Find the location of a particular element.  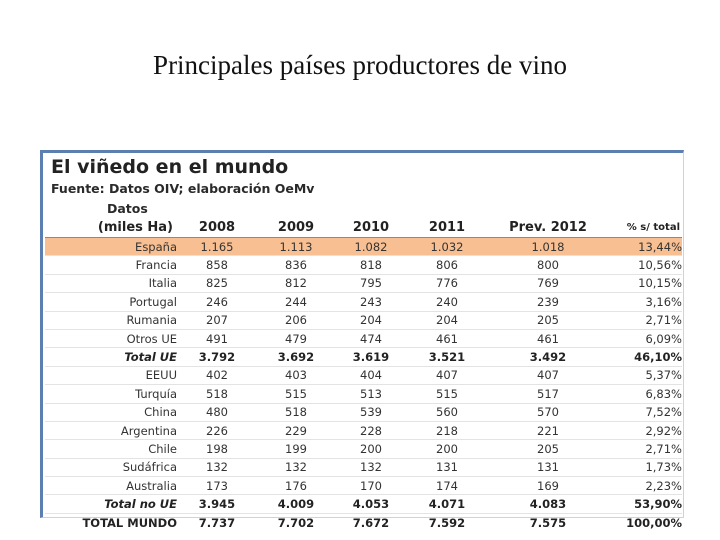

value-cell: 221 is located at coordinates (548, 431).